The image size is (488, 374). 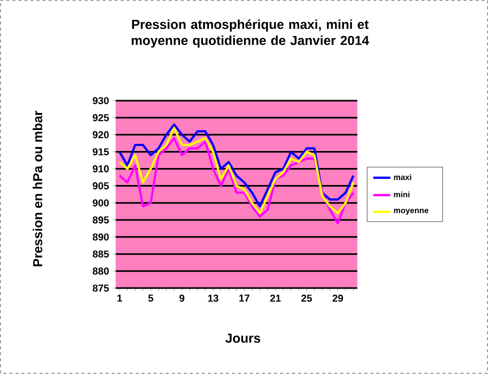 What do you see at coordinates (37, 188) in the screenshot?
I see `y-axis-title: Pression en hPa ou mbar` at bounding box center [37, 188].